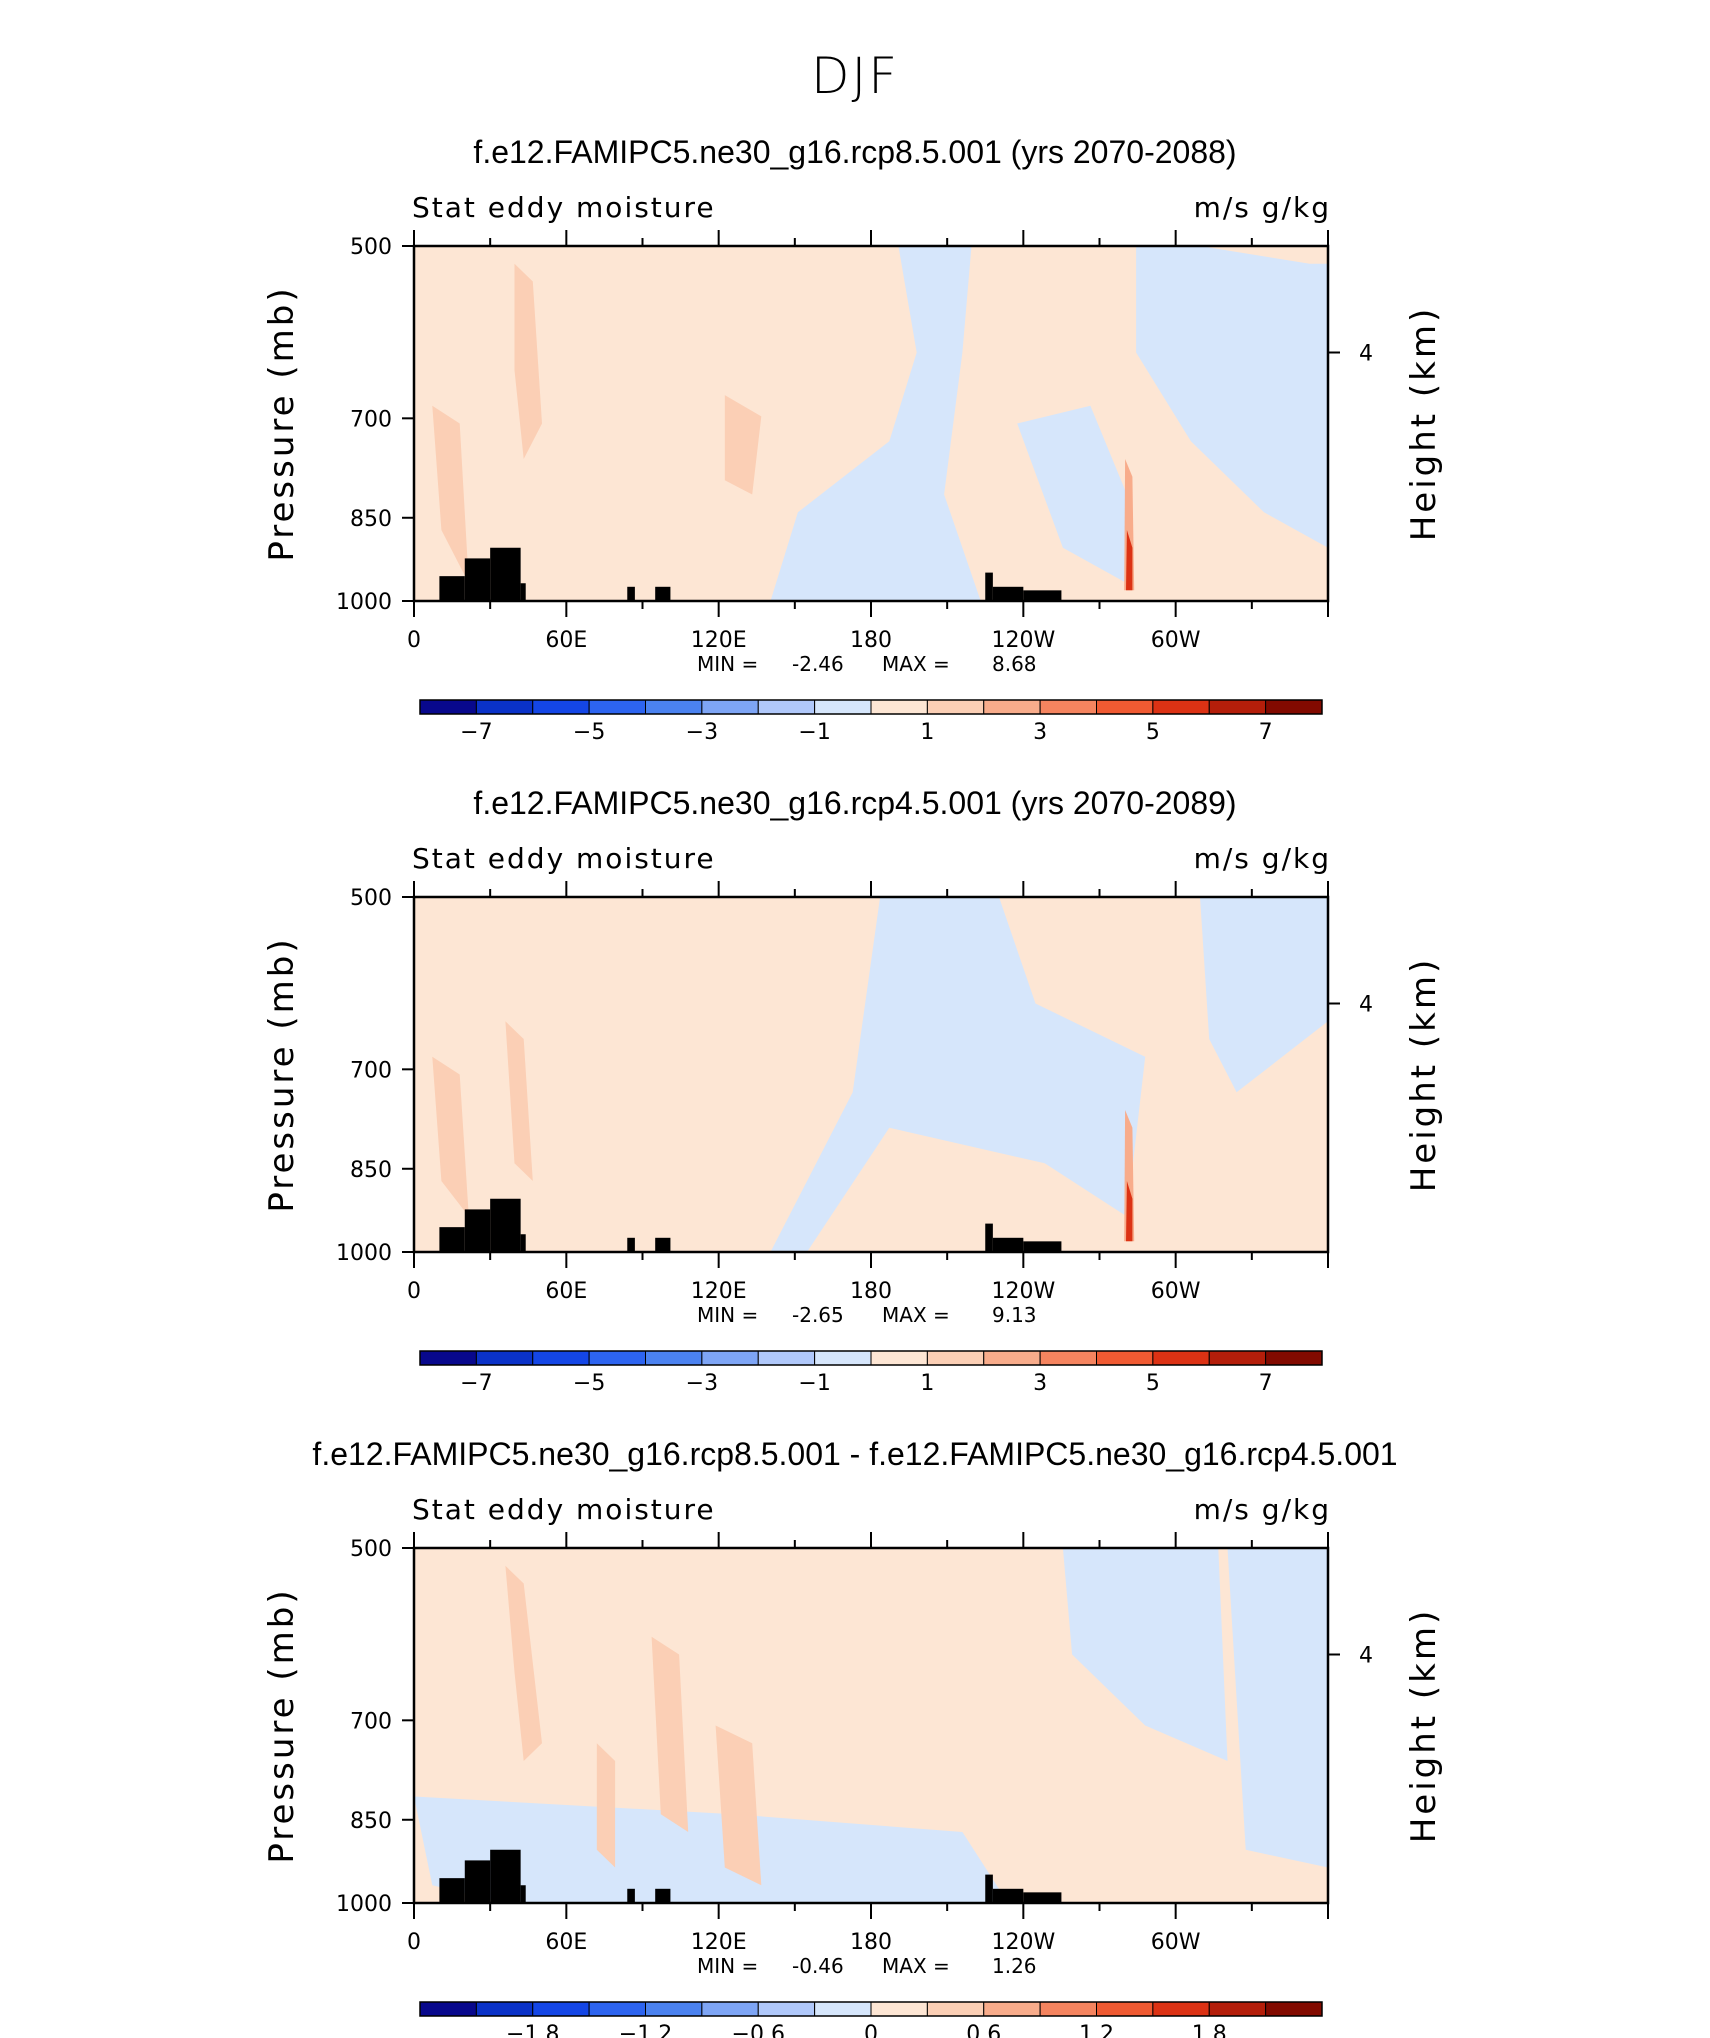 The image size is (1710, 2038). I want to click on colorbar-label: −3, so click(702, 1383).